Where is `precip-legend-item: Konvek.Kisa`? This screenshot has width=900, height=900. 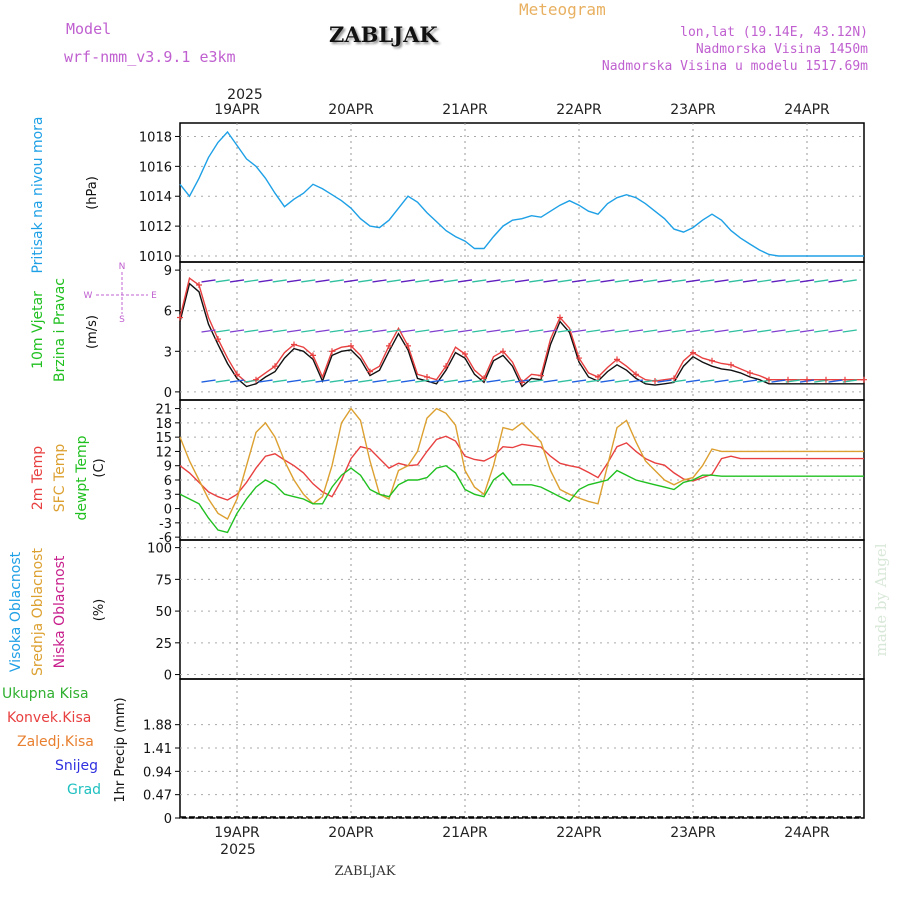 precip-legend-item: Konvek.Kisa is located at coordinates (49, 718).